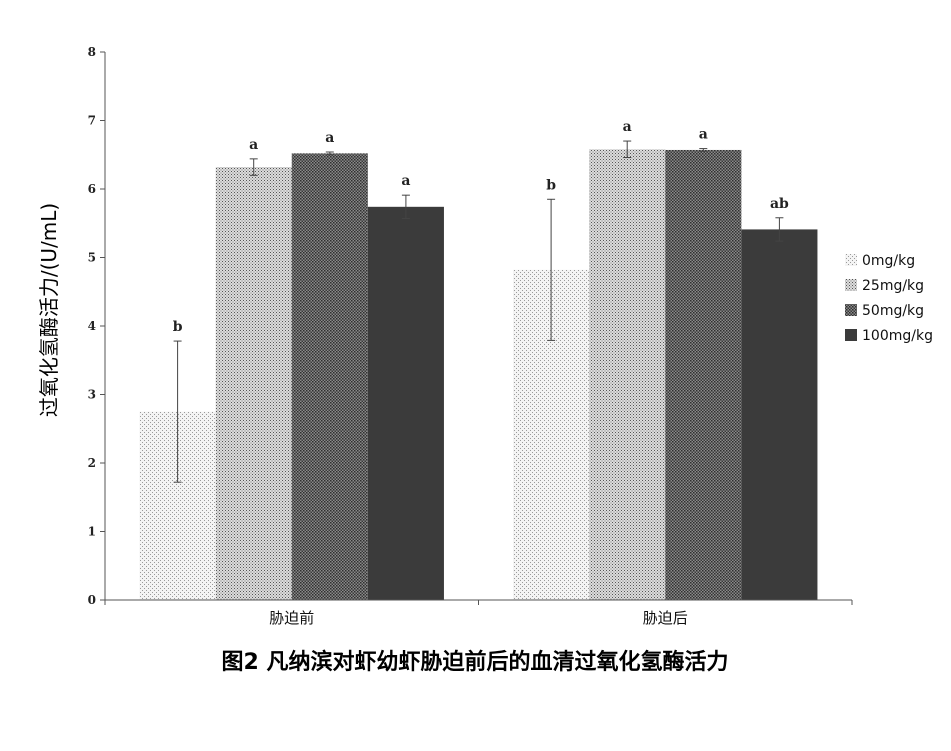 Image resolution: width=951 pixels, height=751 pixels. I want to click on y-tick-label: 8, so click(92, 52).